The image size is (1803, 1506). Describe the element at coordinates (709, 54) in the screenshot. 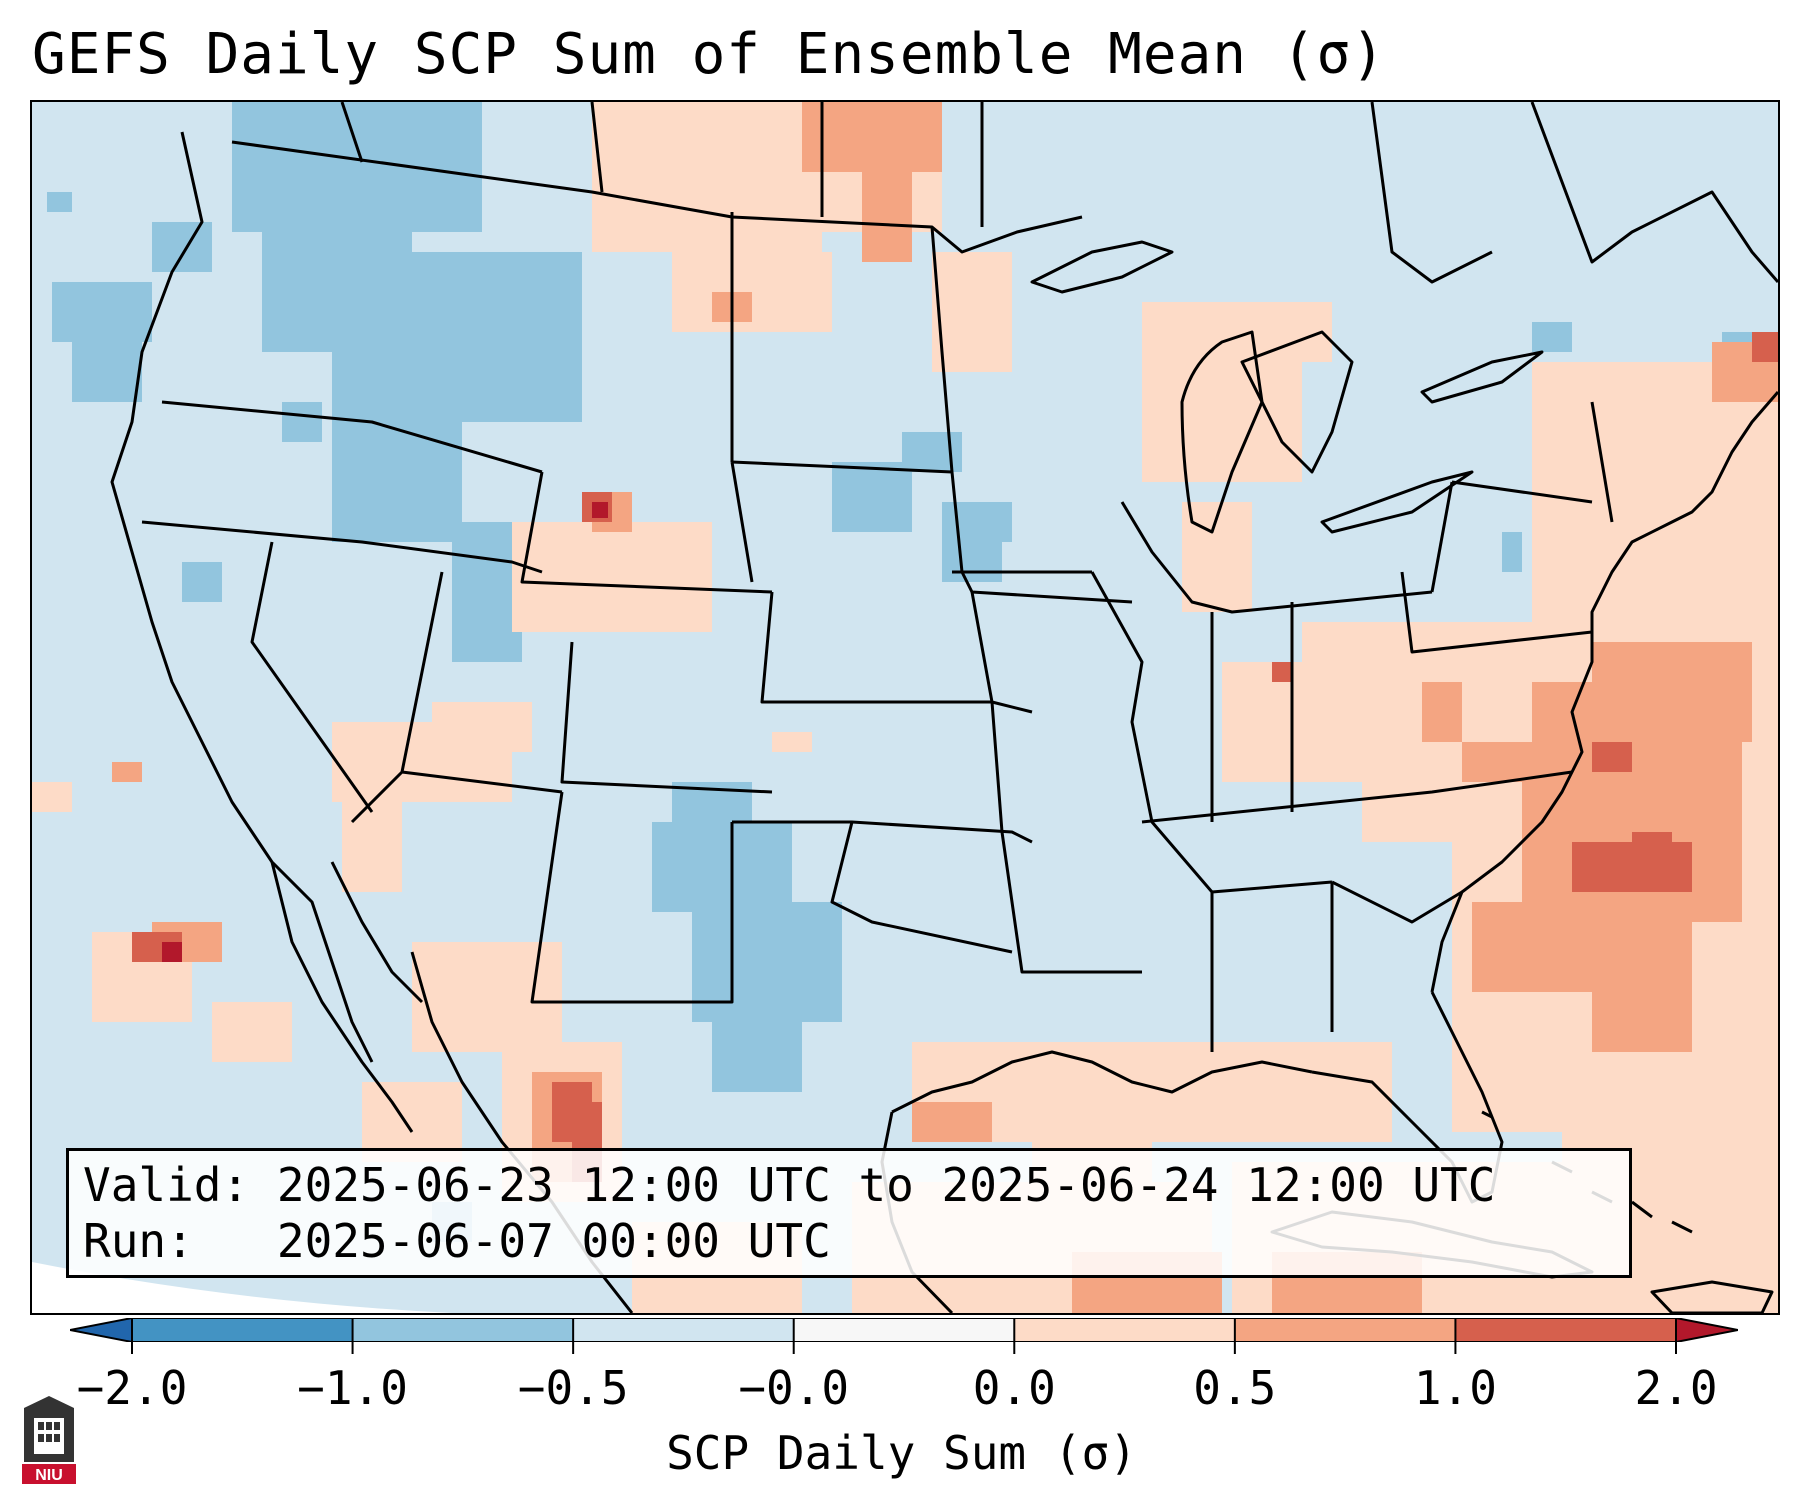

I see `chart-title: GEFS Daily SCP Sum of Ensemble Mean (σ)` at that location.